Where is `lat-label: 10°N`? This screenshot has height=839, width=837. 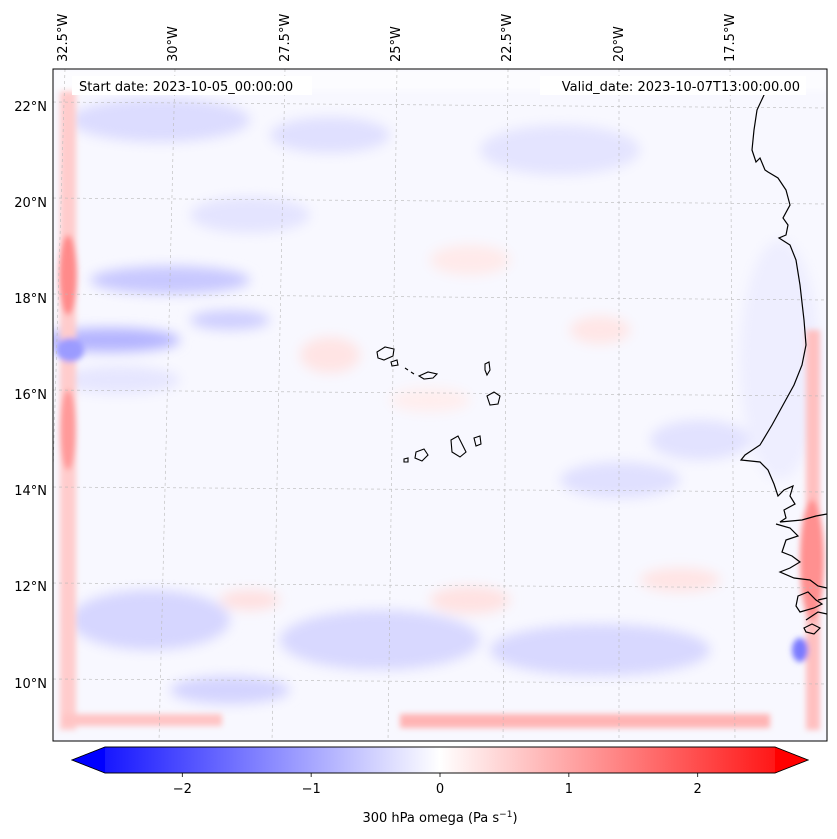 lat-label: 10°N is located at coordinates (30, 684).